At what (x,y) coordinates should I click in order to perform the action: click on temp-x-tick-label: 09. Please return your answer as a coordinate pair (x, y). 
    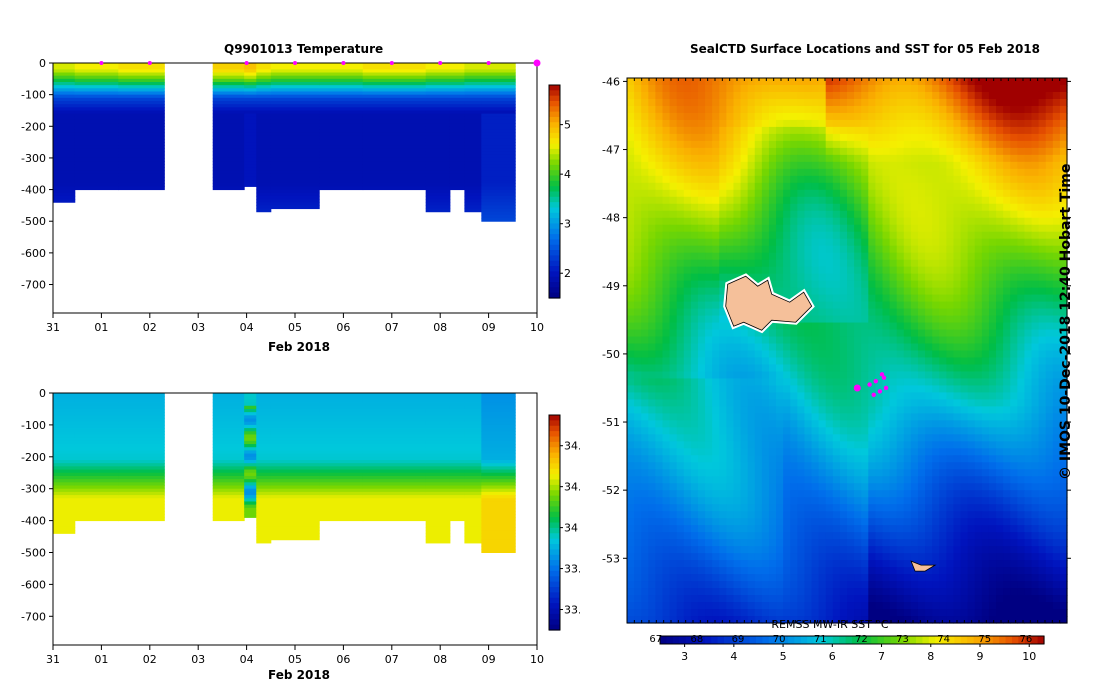
    Looking at the image, I should click on (489, 327).